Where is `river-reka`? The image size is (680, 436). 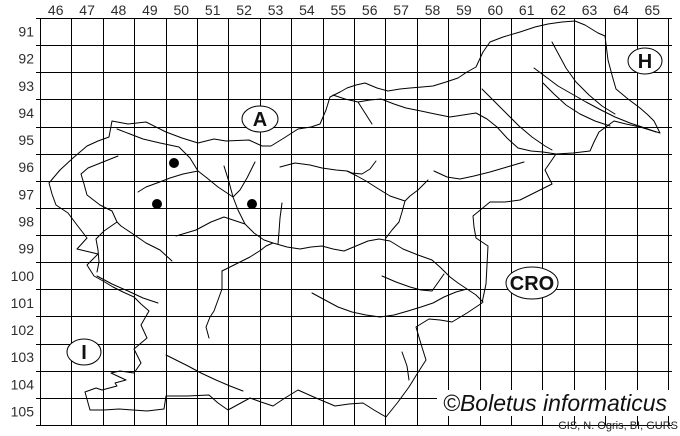 river-reka is located at coordinates (204, 373).